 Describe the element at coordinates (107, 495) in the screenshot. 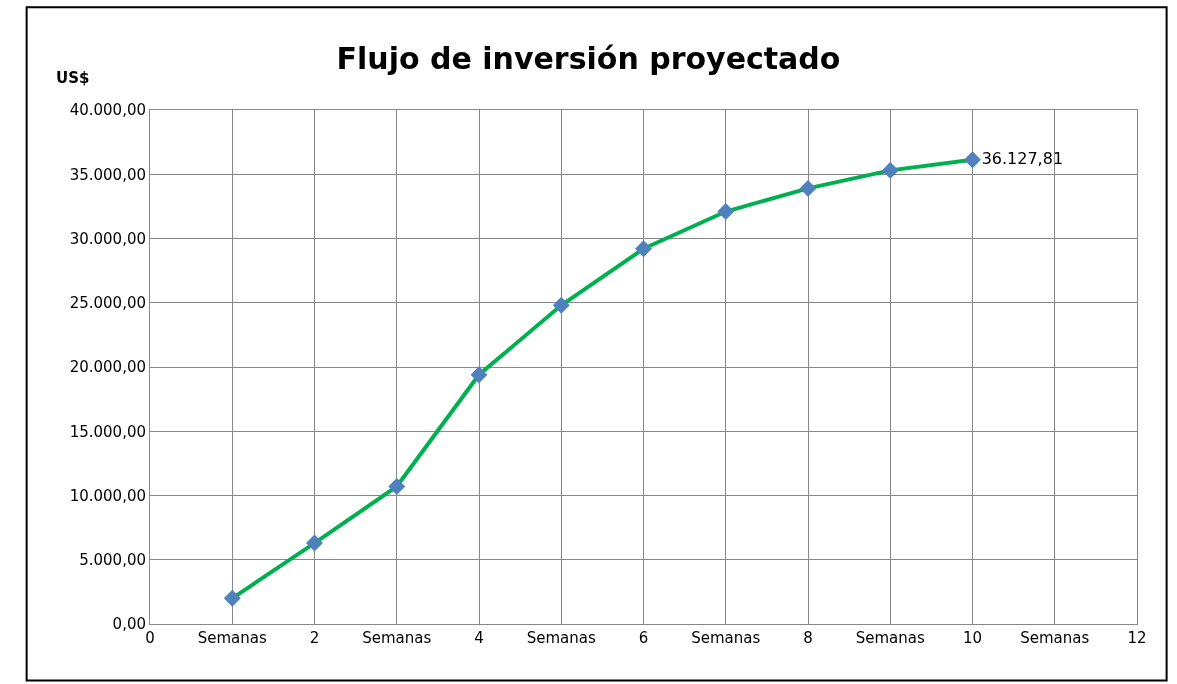

I see `y-tick-label: 10.000,00` at that location.